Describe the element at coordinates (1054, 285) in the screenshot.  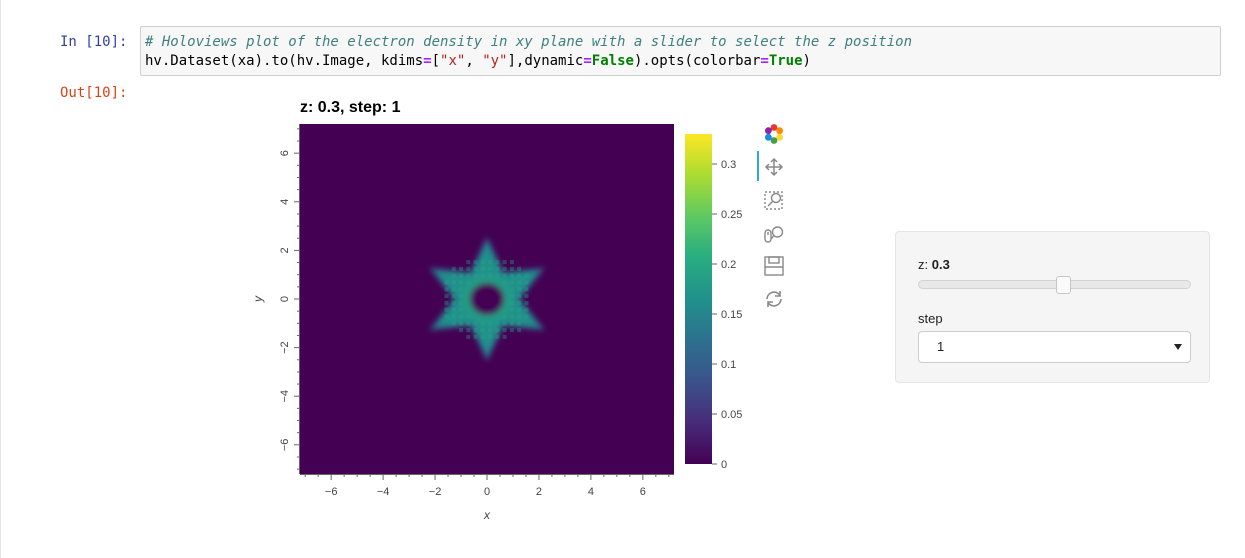
I see `z-slider` at that location.